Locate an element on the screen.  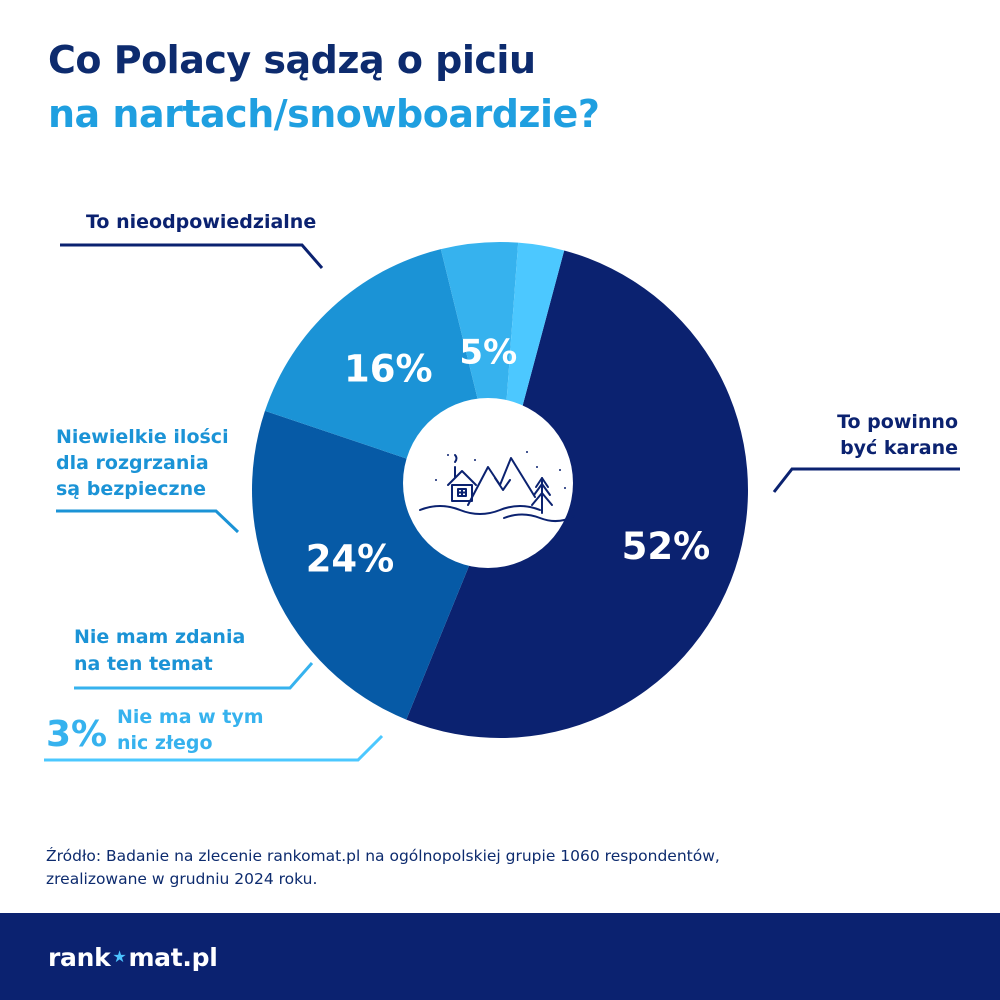
slice-value-label: 16% is located at coordinates (388, 369).